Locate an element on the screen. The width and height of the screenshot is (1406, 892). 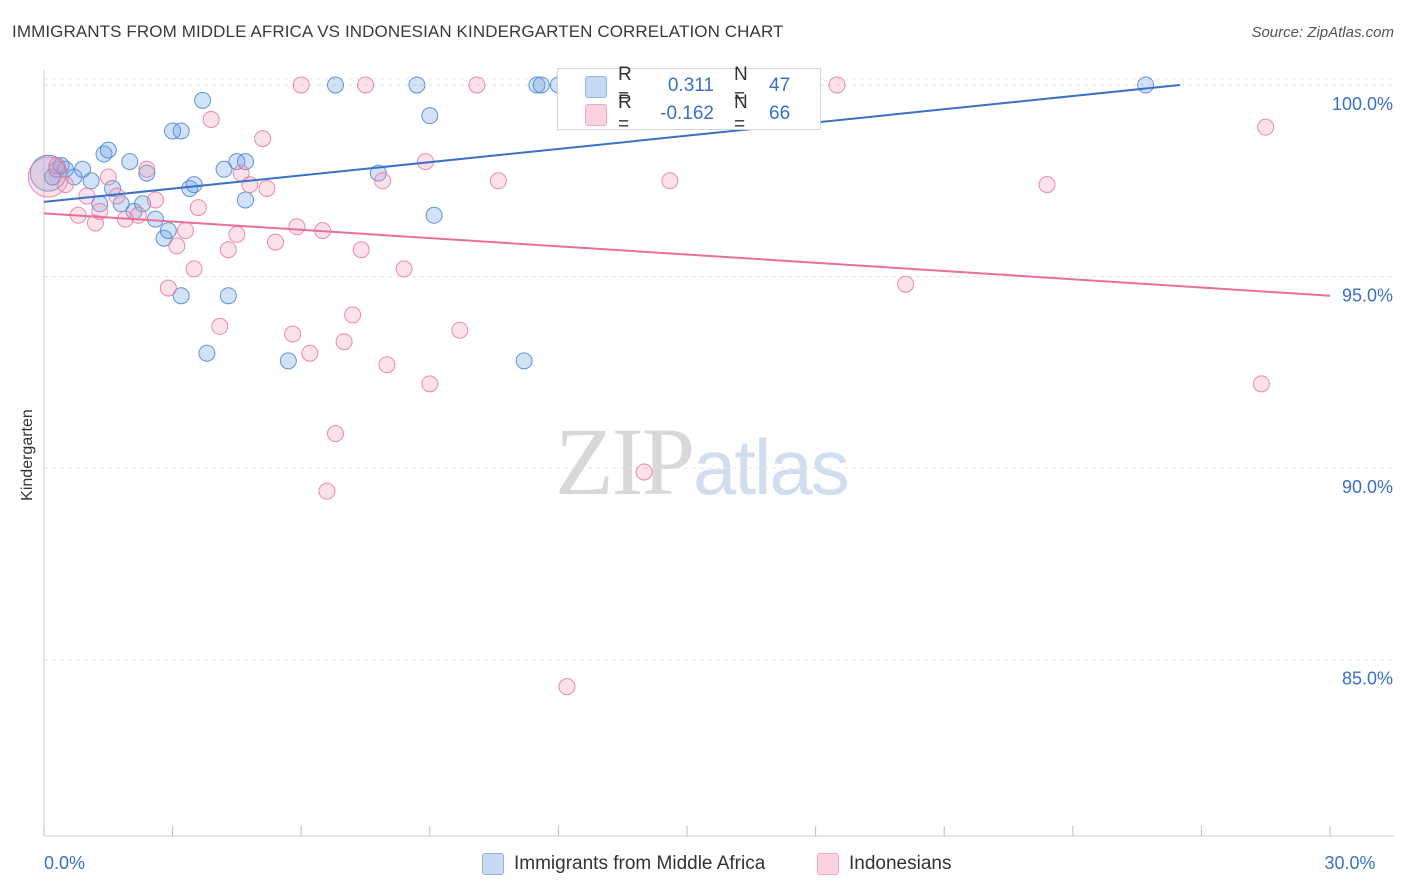
pink-trend-line is located at coordinates (687, 254).